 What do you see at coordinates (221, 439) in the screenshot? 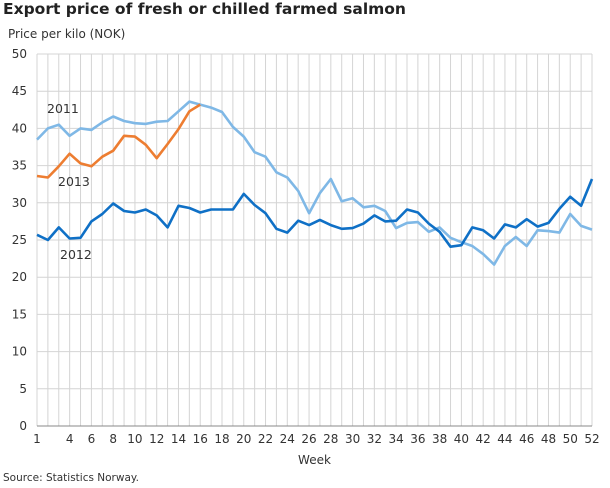
I see `x-tick-label: 18` at bounding box center [221, 439].